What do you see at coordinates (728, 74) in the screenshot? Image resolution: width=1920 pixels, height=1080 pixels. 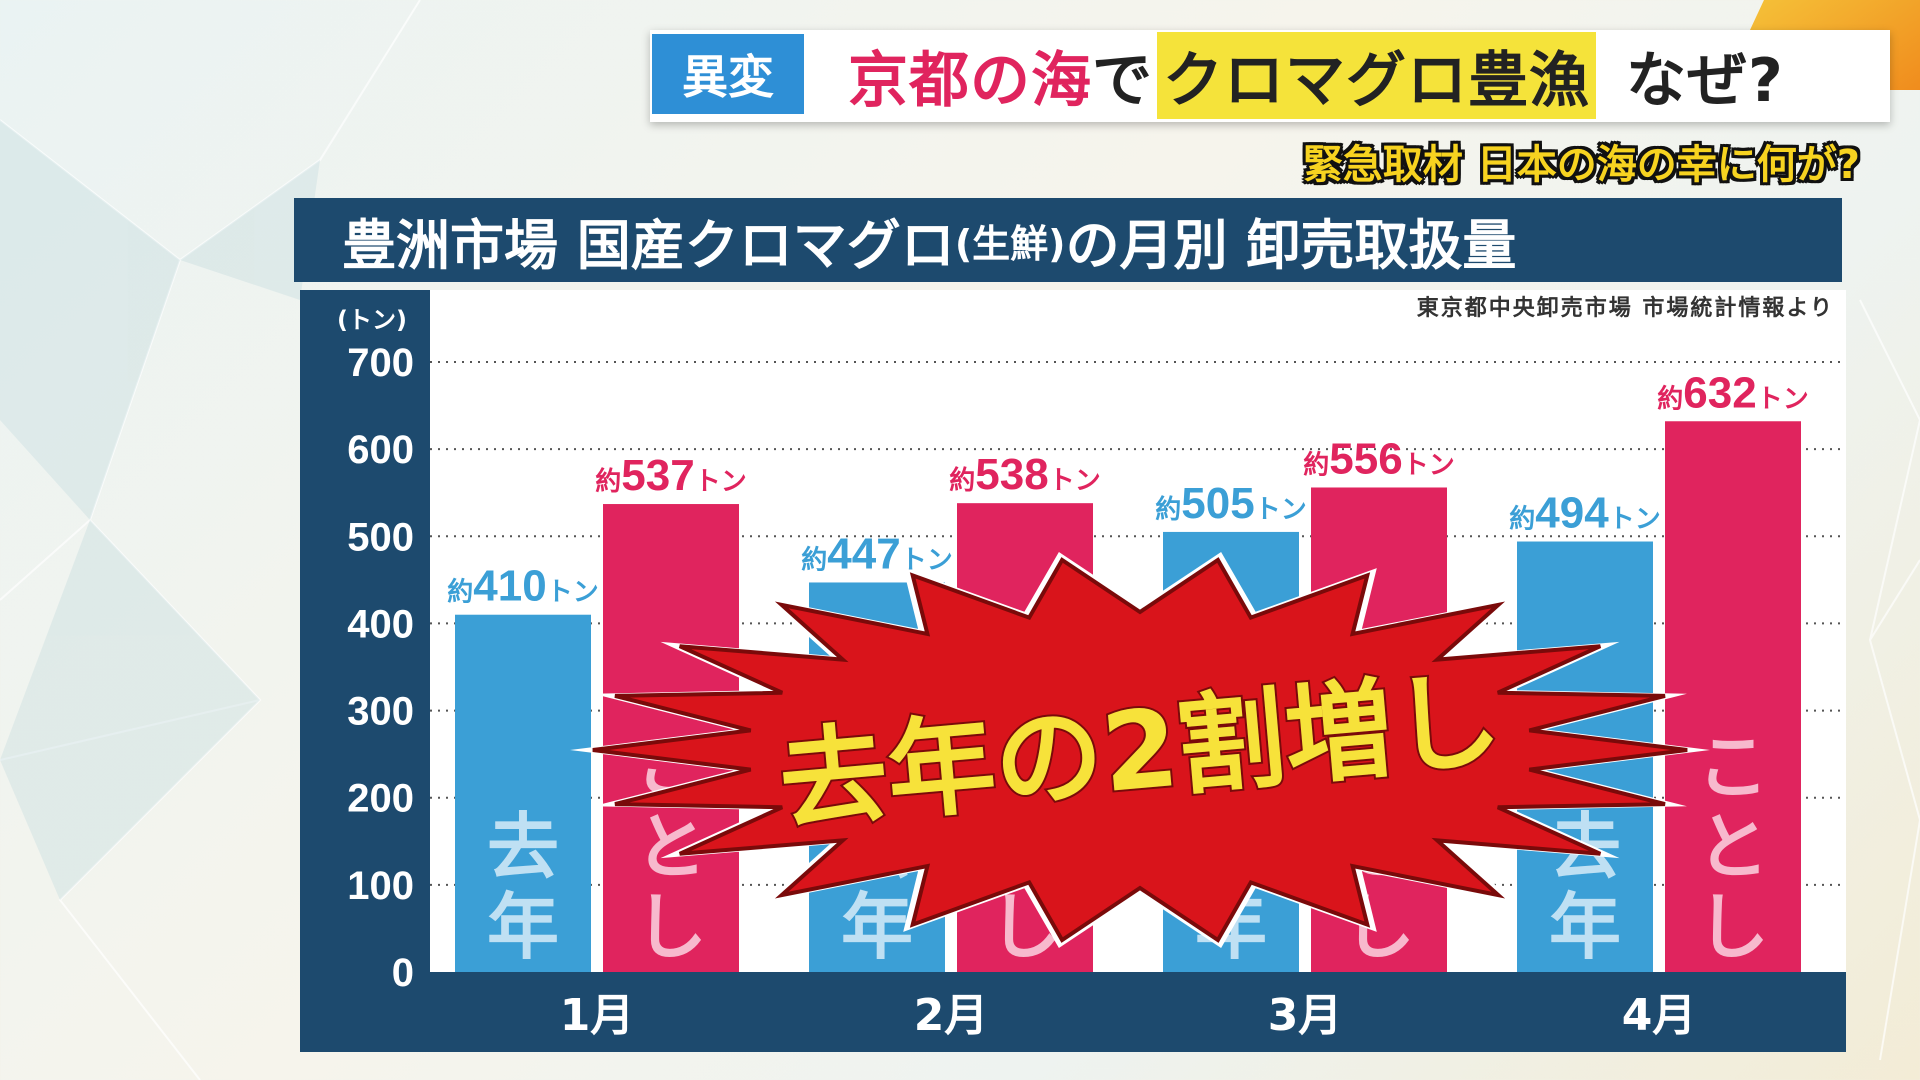 I see `headline-tag: 異変` at bounding box center [728, 74].